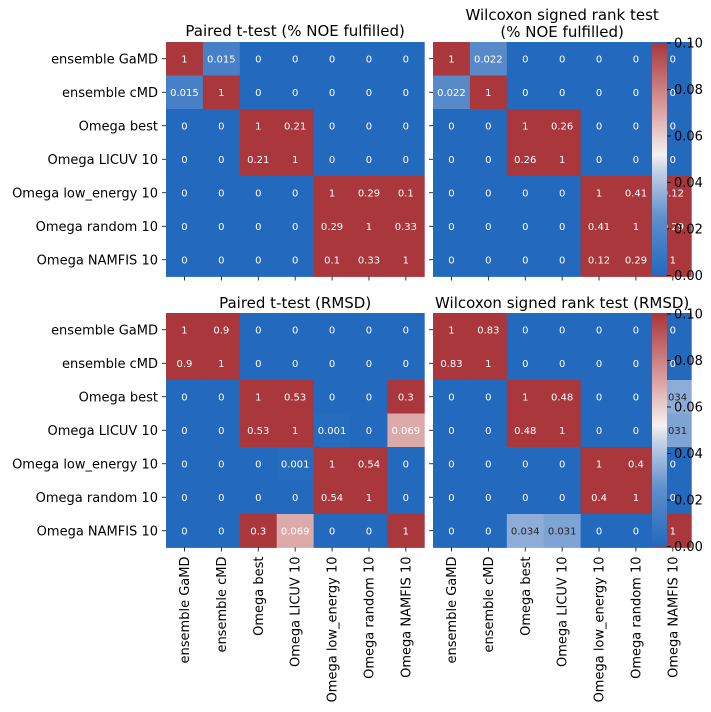 This screenshot has height=712, width=711. I want to click on colorbar-tick-label: 0.06, so click(688, 137).